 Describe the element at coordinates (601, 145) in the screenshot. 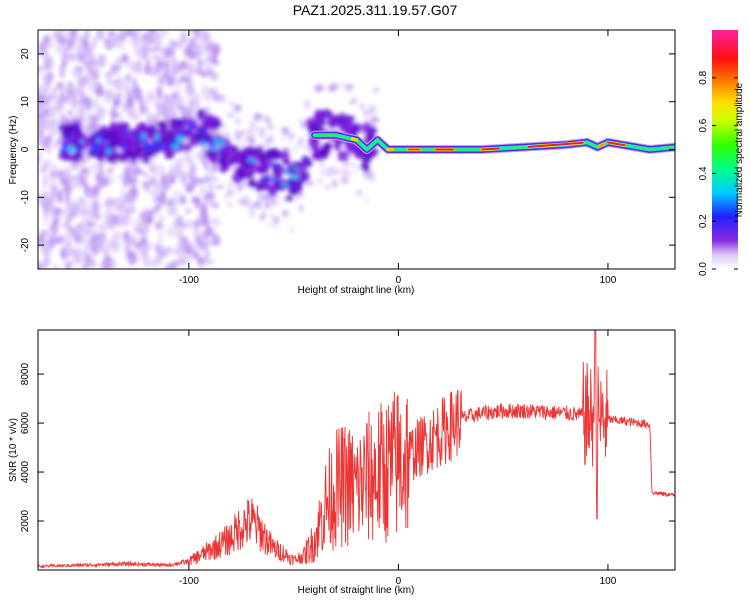

I see `spectrogram-hotspot` at that location.